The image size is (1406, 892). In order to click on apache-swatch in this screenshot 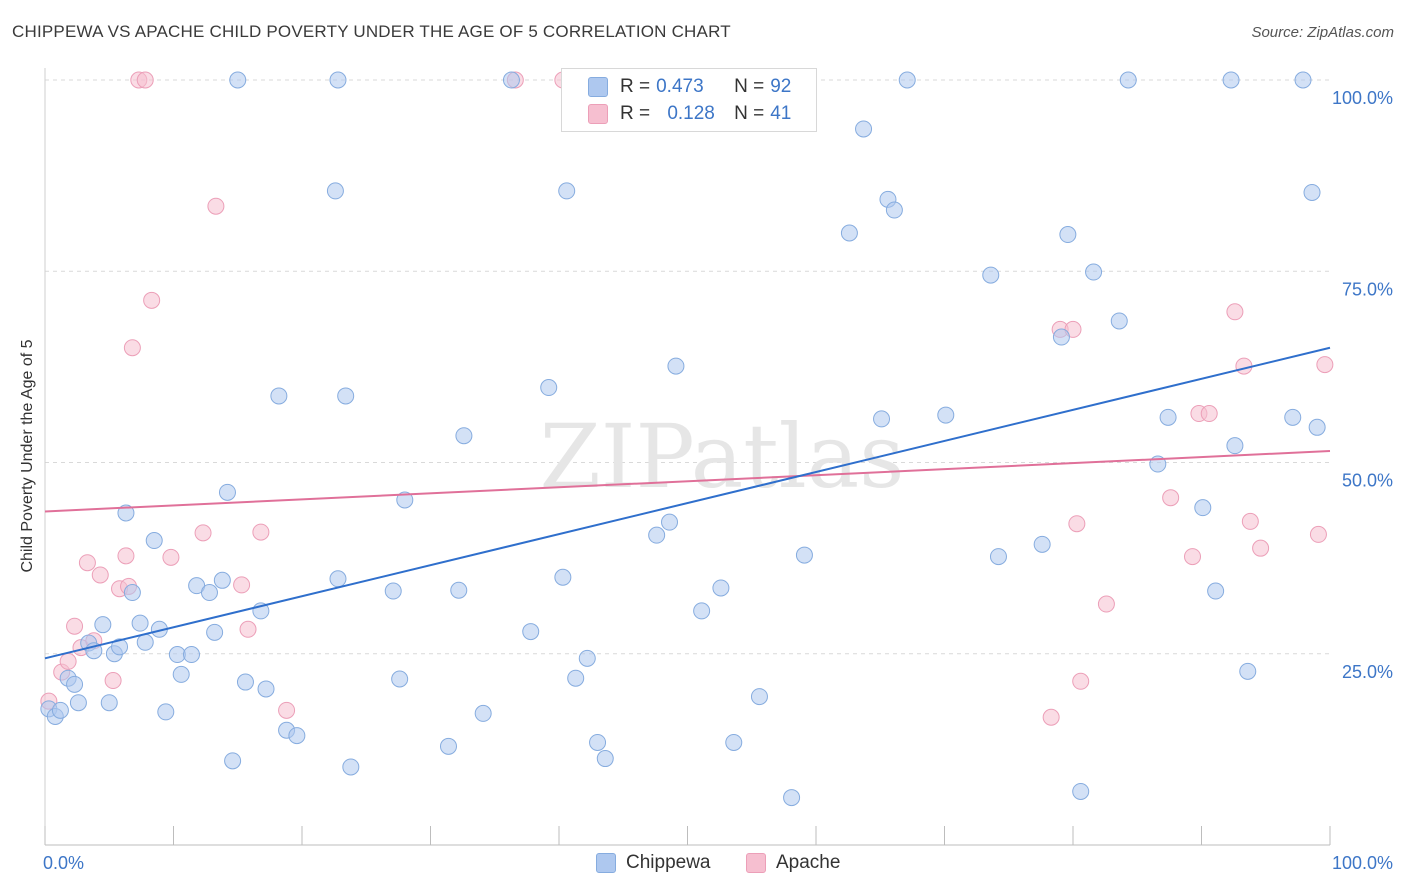, I will do `click(598, 114)`.